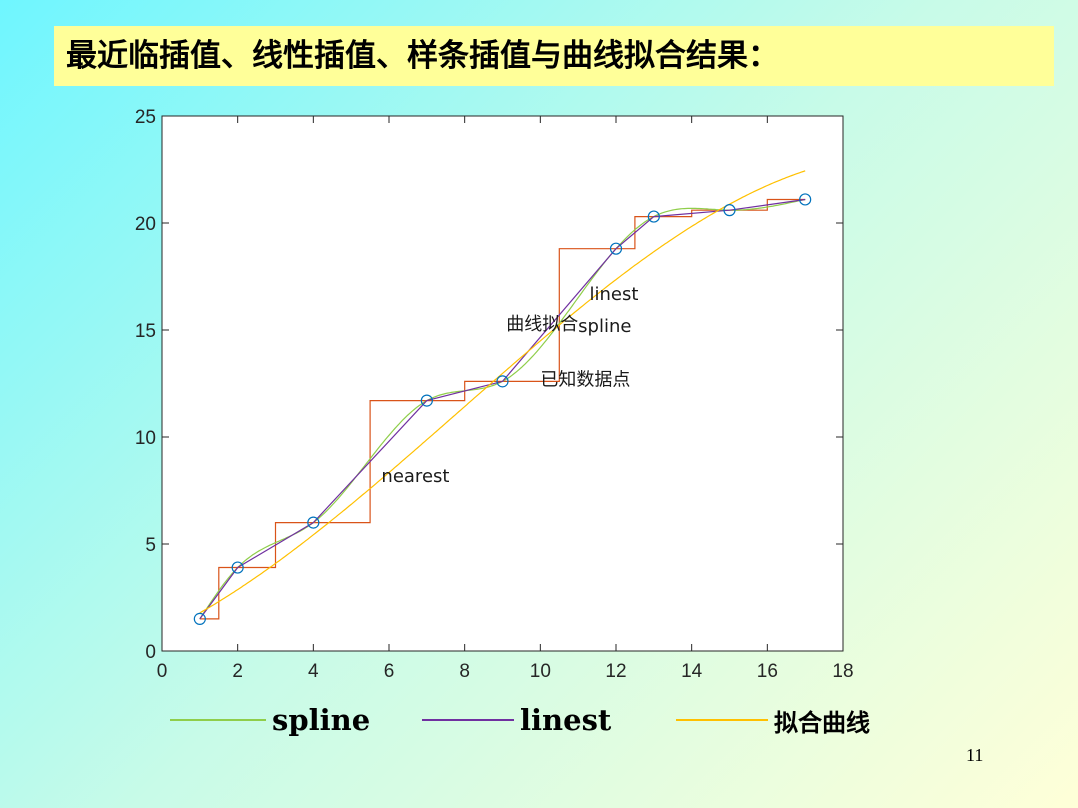 The image size is (1078, 808). I want to click on legend-line-fit, so click(722, 720).